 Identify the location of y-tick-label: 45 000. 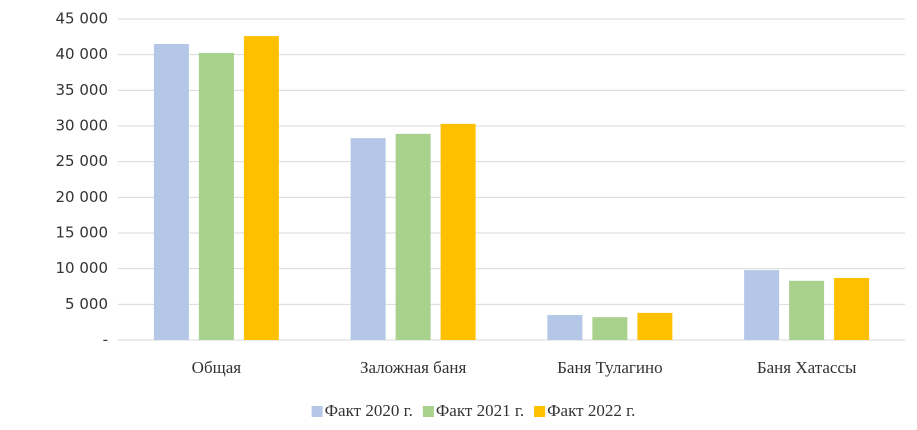
(82, 19).